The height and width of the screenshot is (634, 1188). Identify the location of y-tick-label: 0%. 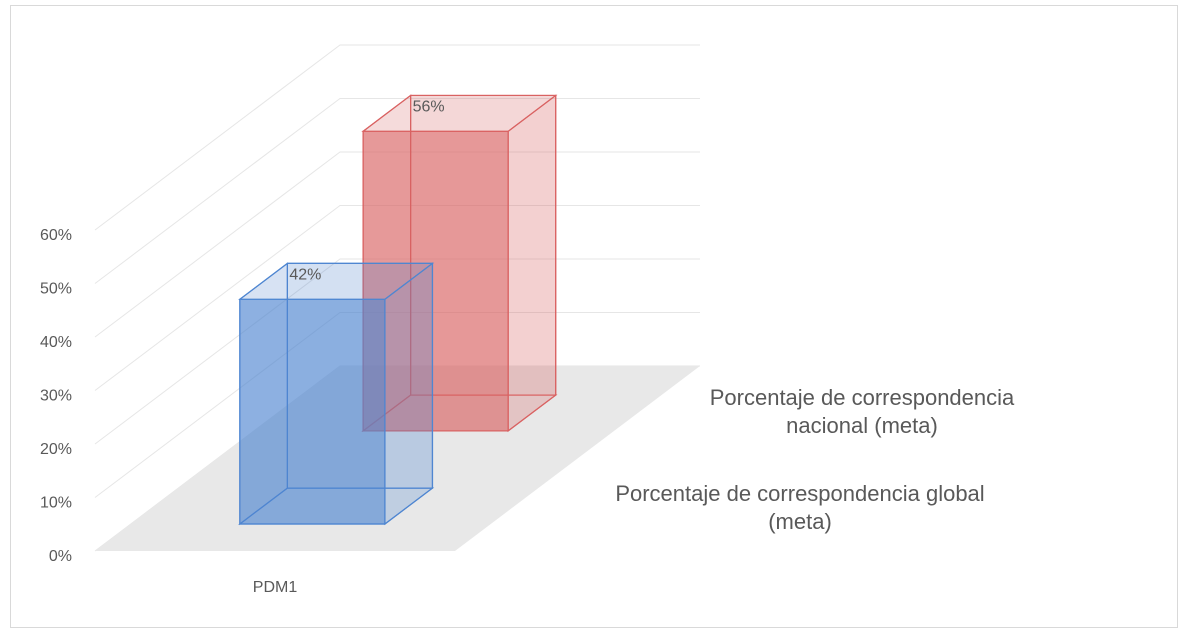
(60, 556).